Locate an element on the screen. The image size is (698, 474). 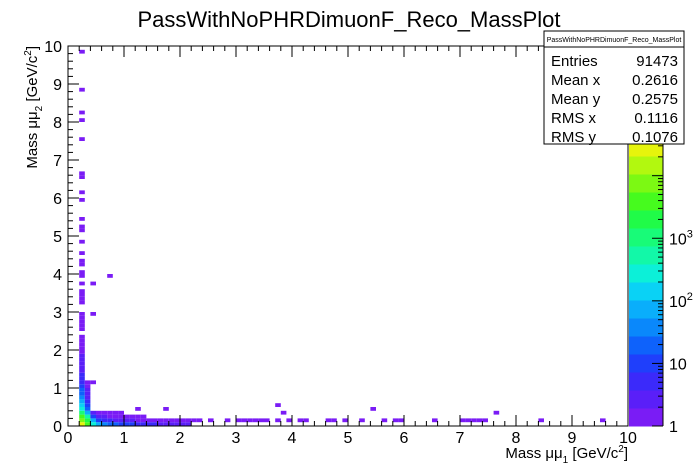
y-tick-label: 0 is located at coordinates (57, 427).